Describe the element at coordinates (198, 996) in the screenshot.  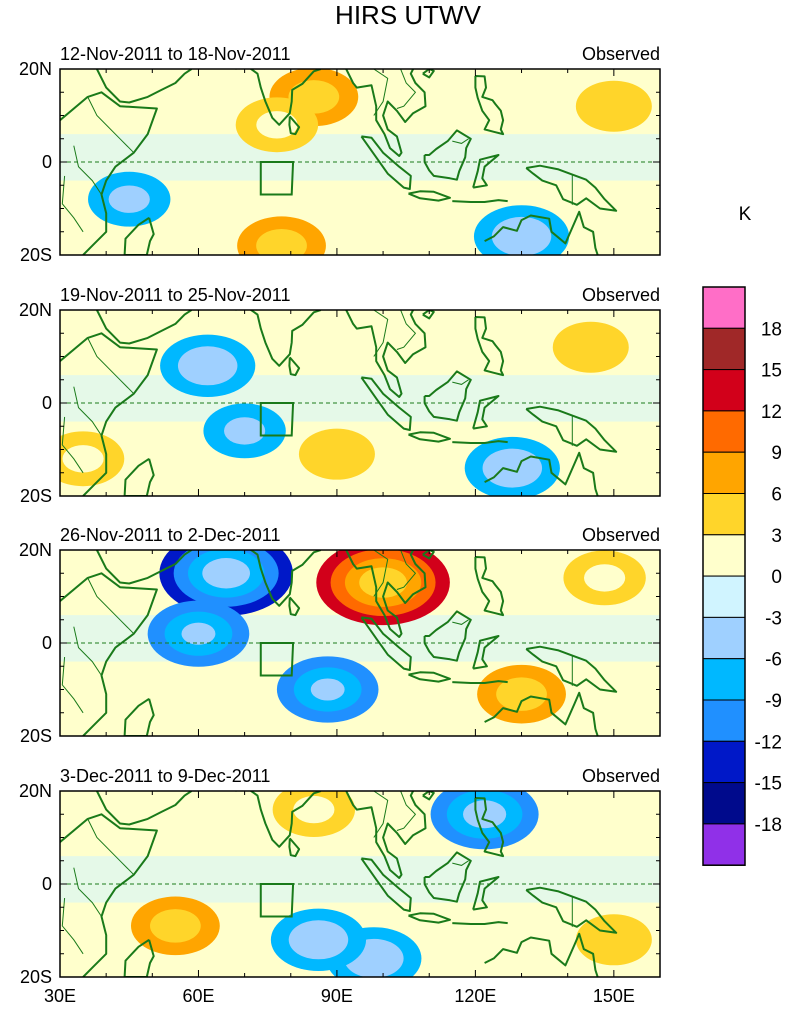
I see `longitude-label: 60E` at that location.